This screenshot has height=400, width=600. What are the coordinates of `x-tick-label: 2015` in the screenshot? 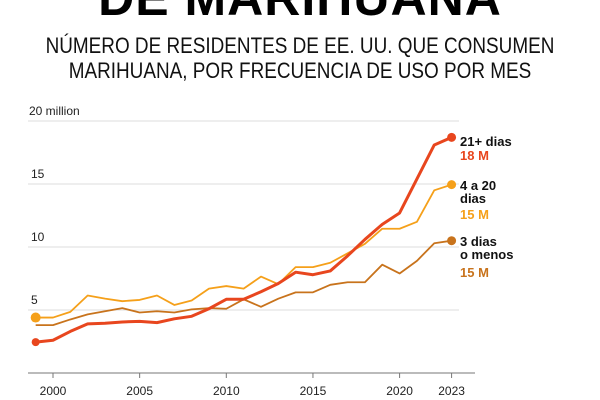 It's located at (313, 391).